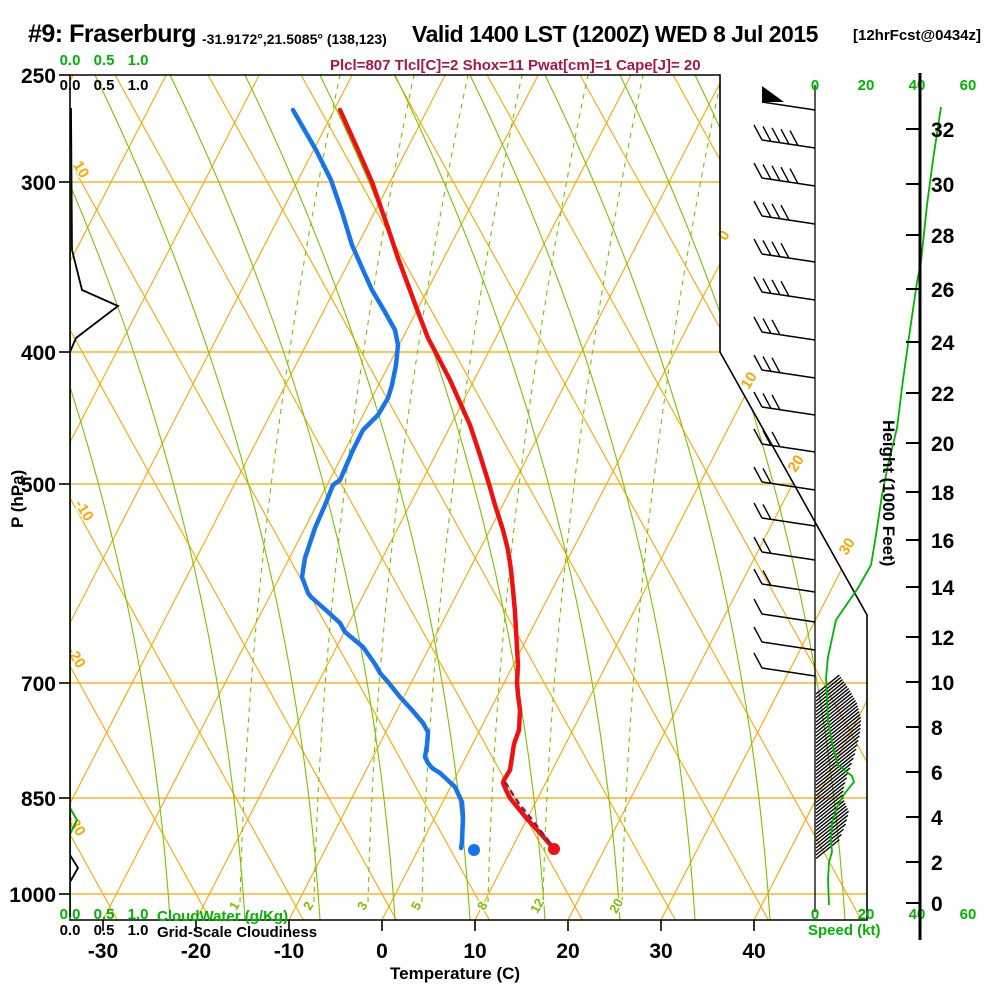 The image size is (1000, 1000). I want to click on height-tick-label: 24, so click(943, 343).